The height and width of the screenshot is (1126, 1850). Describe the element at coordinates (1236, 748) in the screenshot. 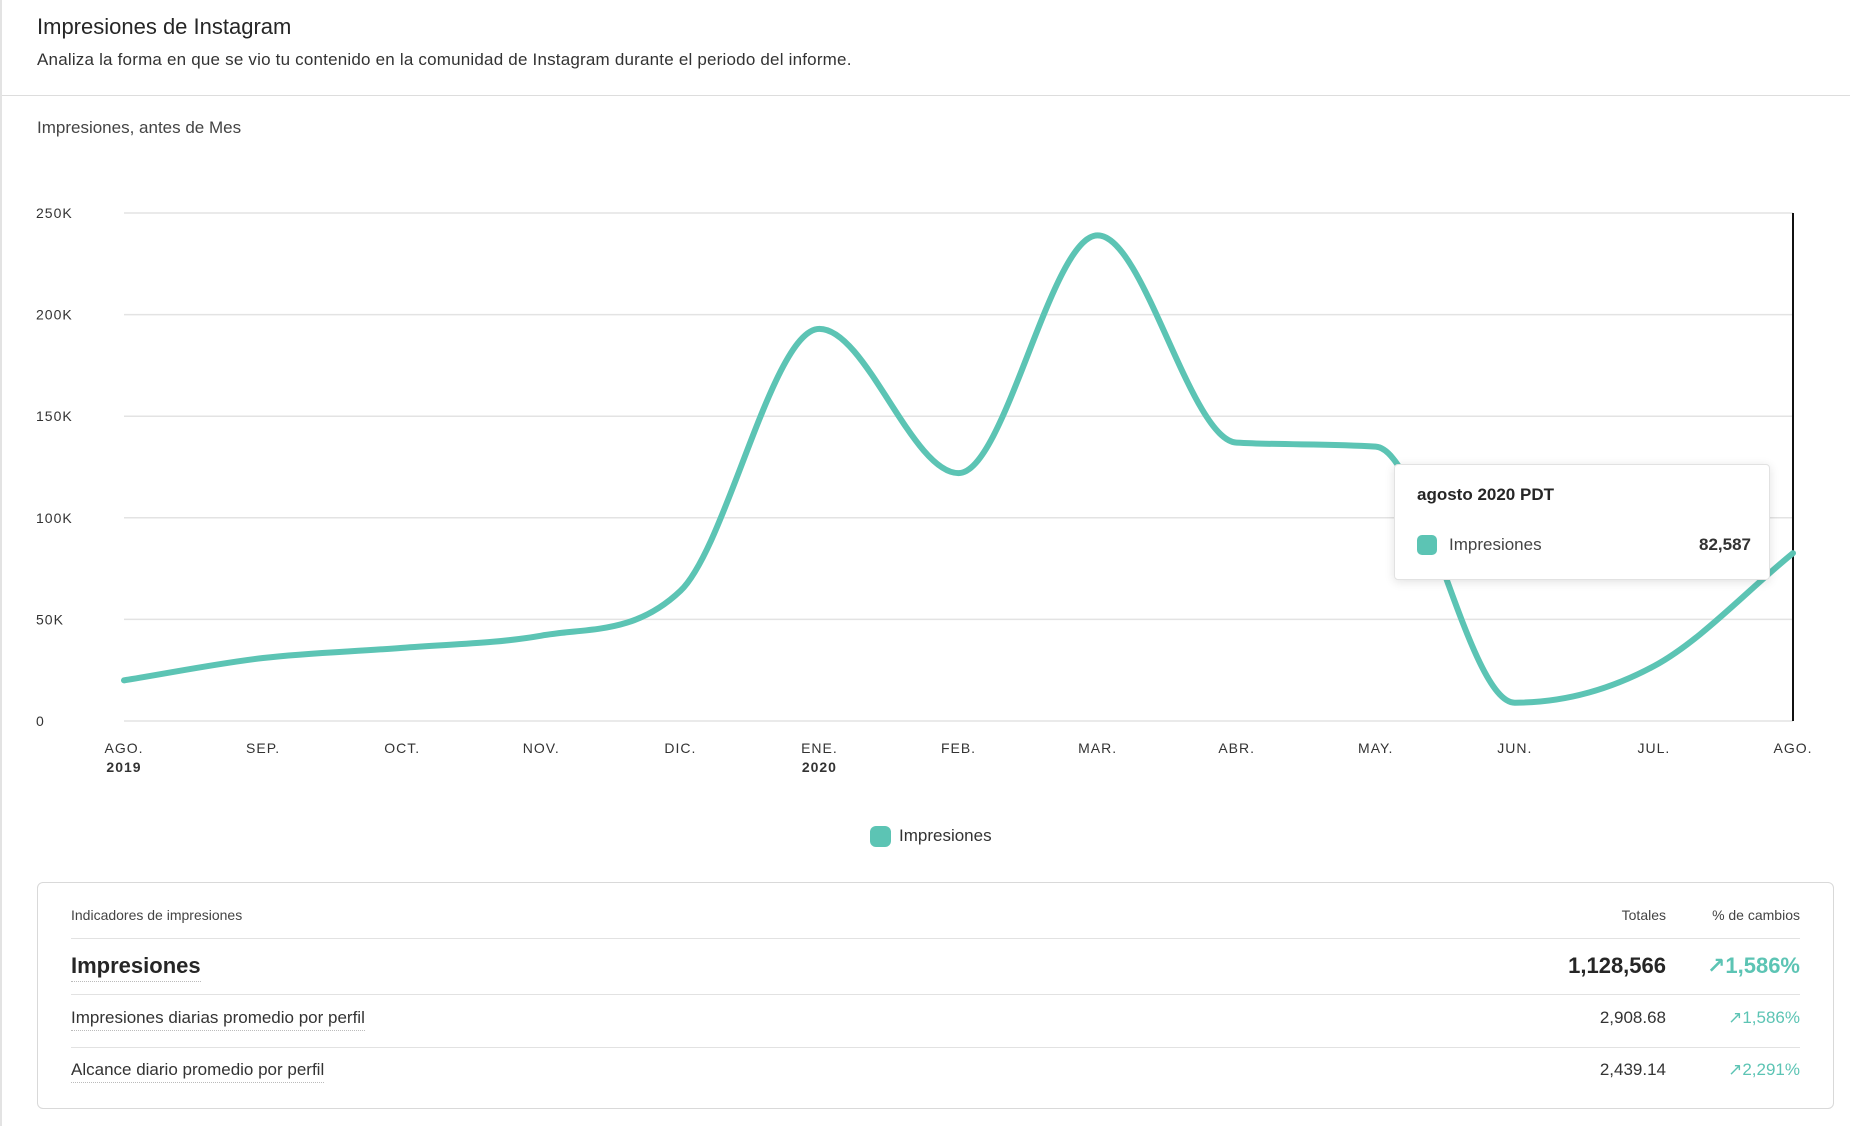

I see `x-tick-label: ABR.` at that location.